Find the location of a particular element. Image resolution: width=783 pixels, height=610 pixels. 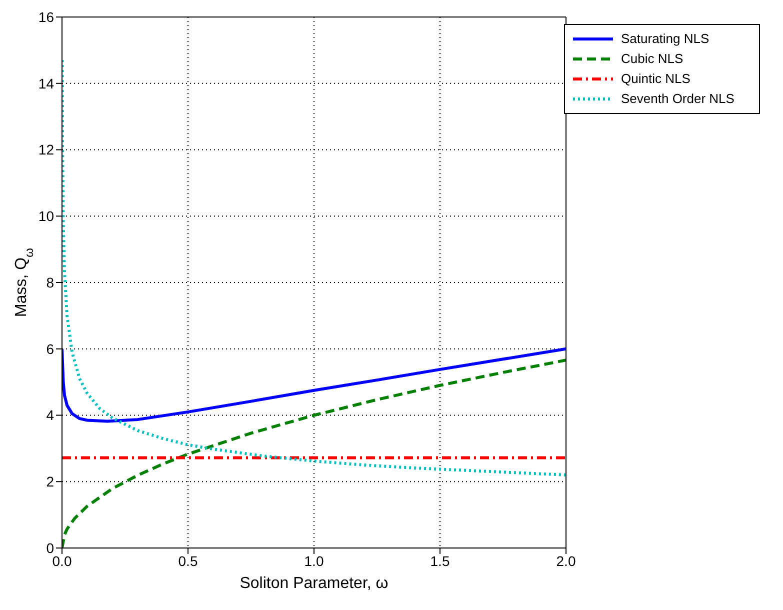

y-tick-label: 16 is located at coordinates (46, 16).